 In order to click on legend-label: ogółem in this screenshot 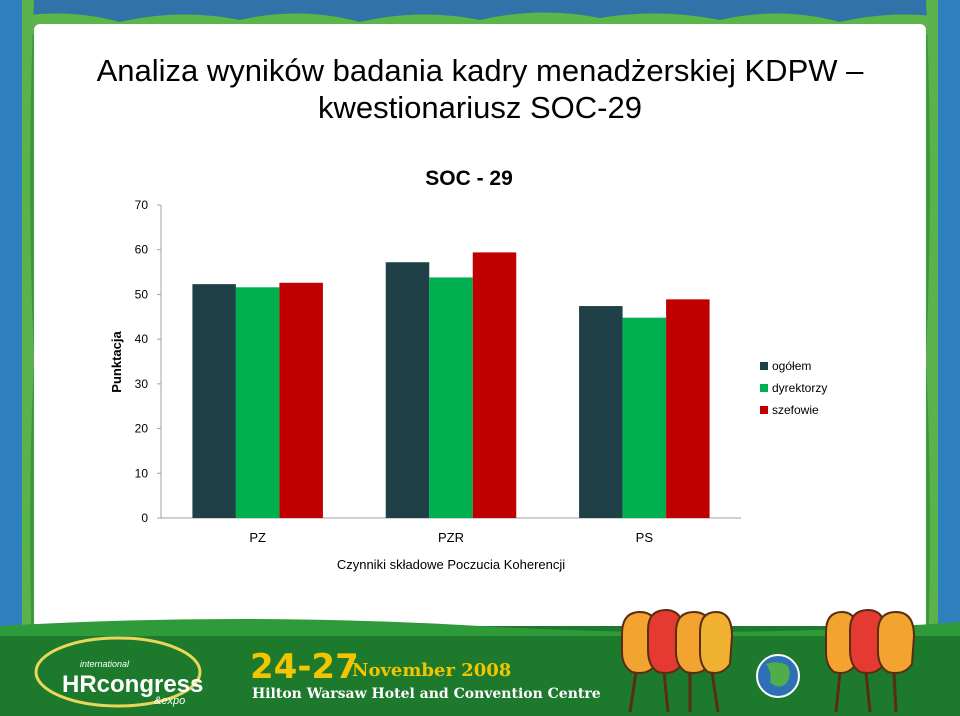, I will do `click(791, 366)`.